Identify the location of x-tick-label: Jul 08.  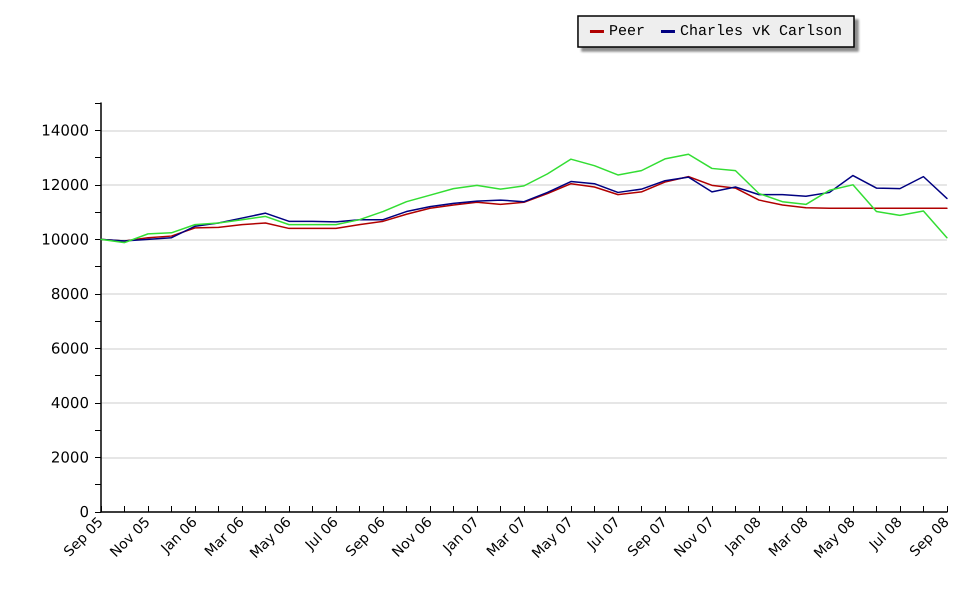
(886, 534).